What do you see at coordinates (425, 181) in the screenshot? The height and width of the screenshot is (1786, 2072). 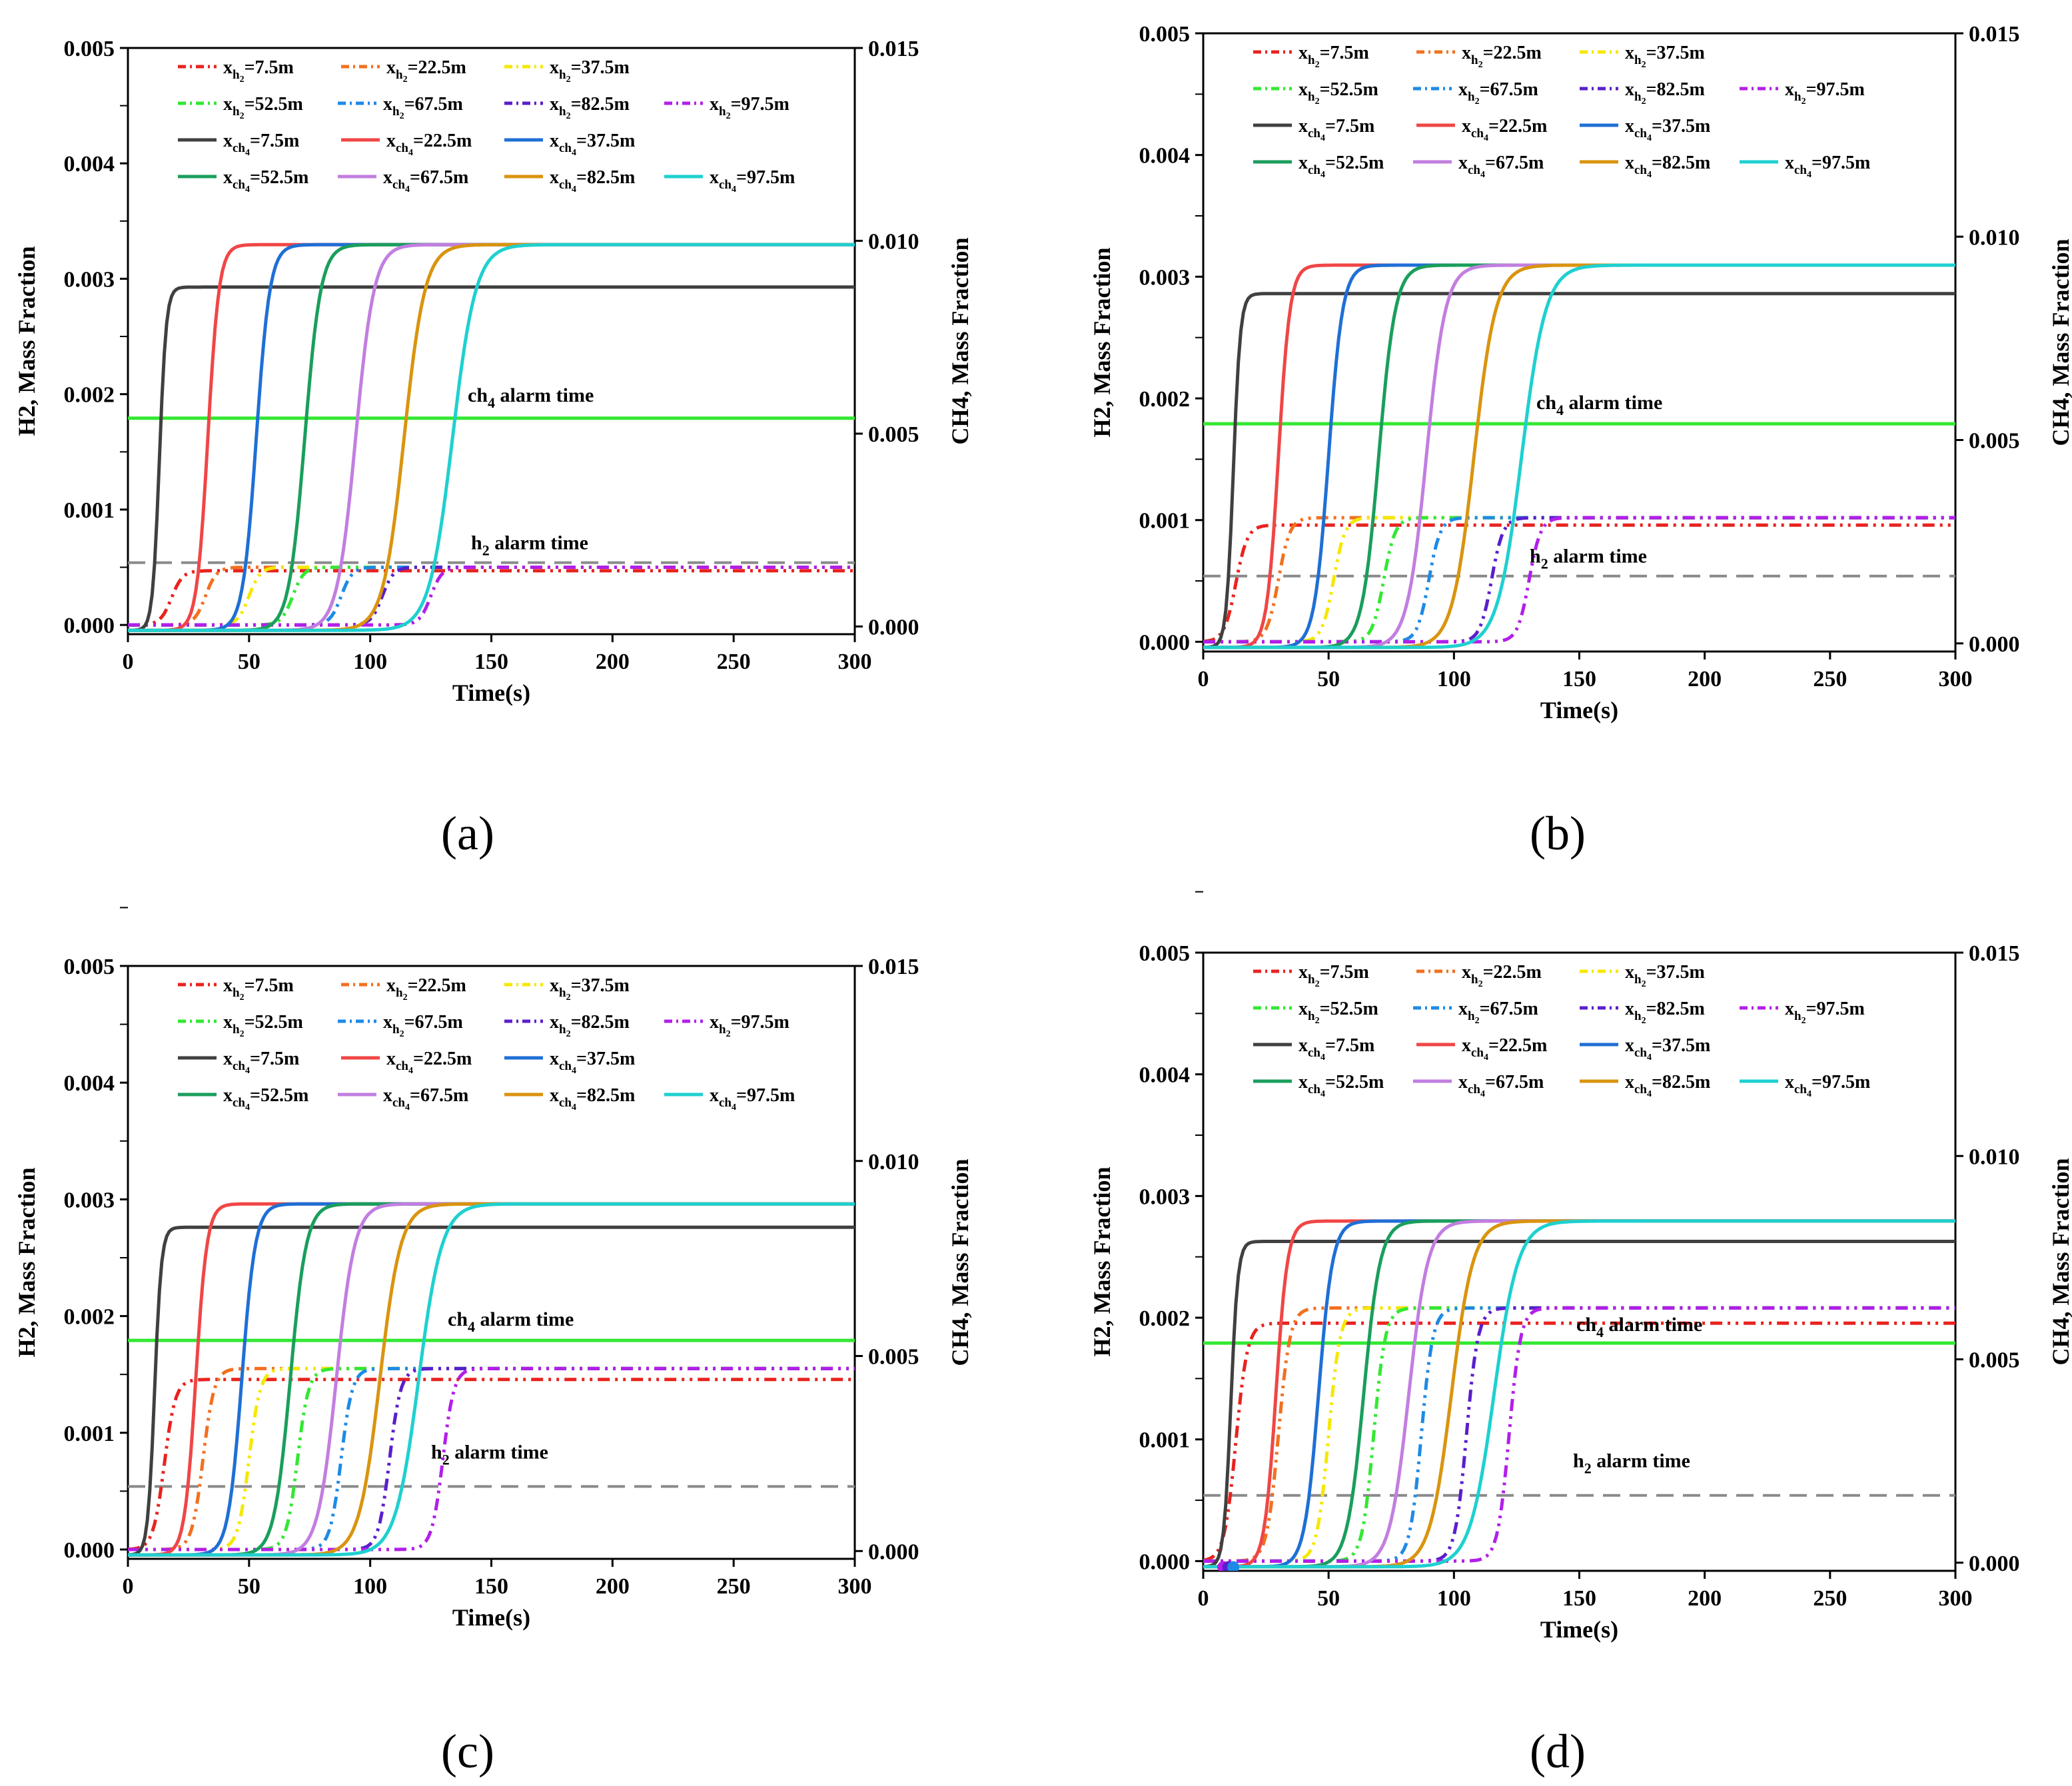 I see `legend-entry: xch4=67.5m` at bounding box center [425, 181].